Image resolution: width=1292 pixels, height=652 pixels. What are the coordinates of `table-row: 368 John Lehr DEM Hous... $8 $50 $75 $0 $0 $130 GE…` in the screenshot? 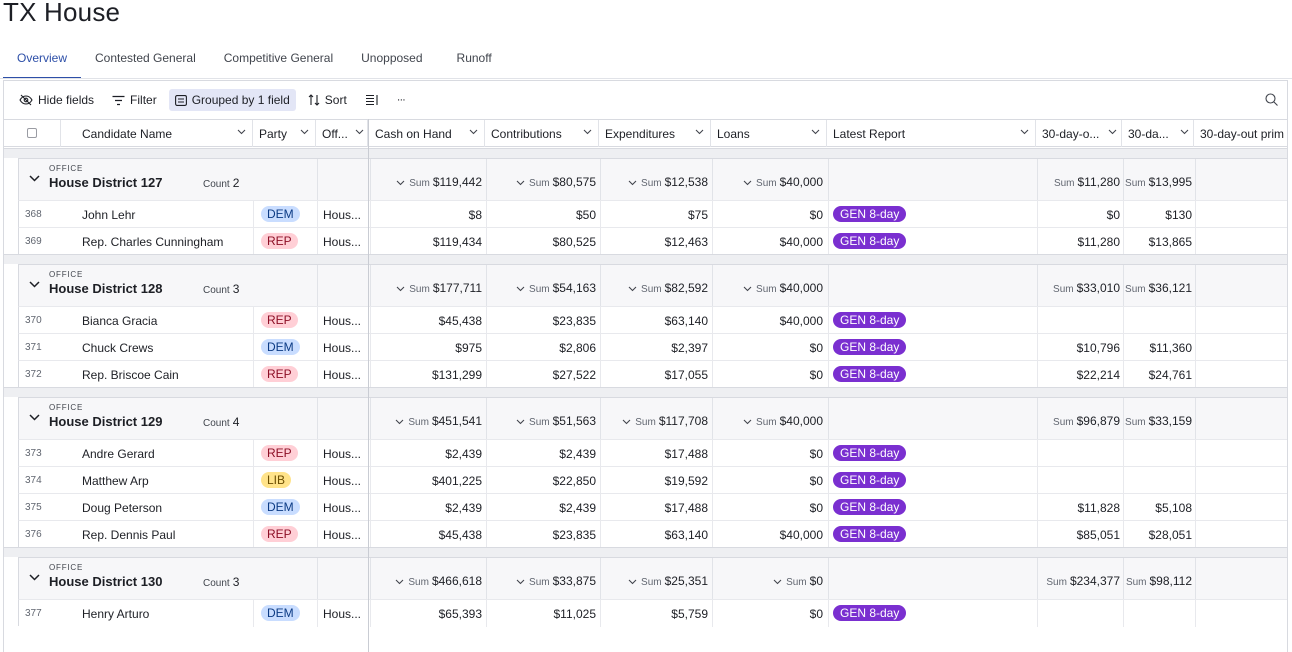 It's located at (652, 214).